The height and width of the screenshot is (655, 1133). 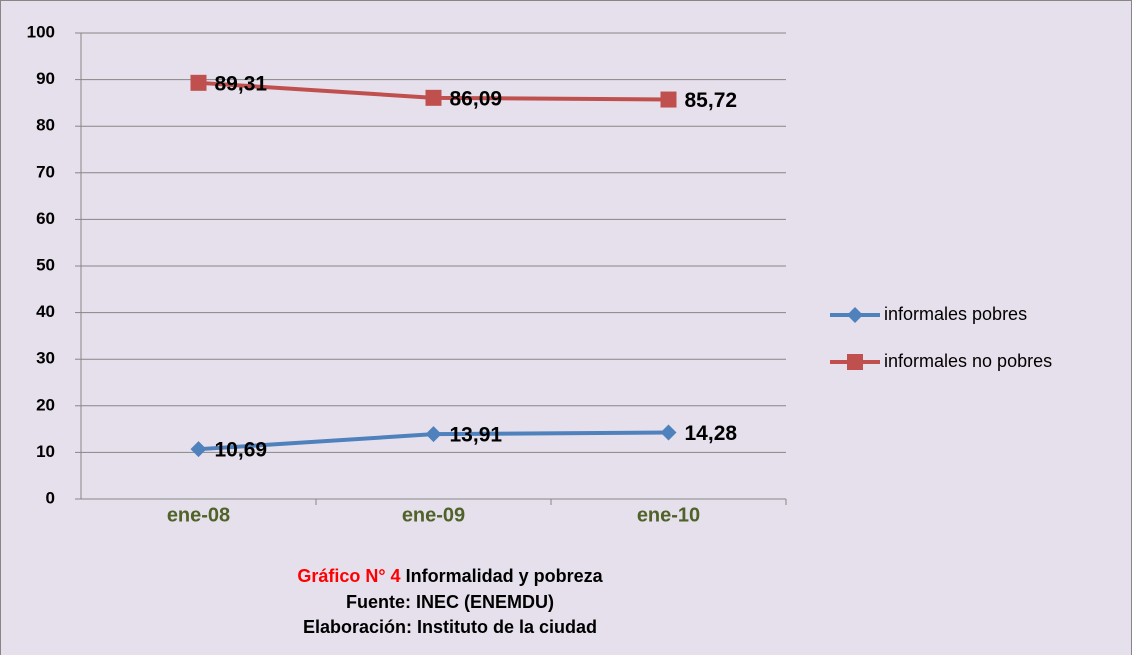 I want to click on y-tick-label: 60, so click(x=45, y=218).